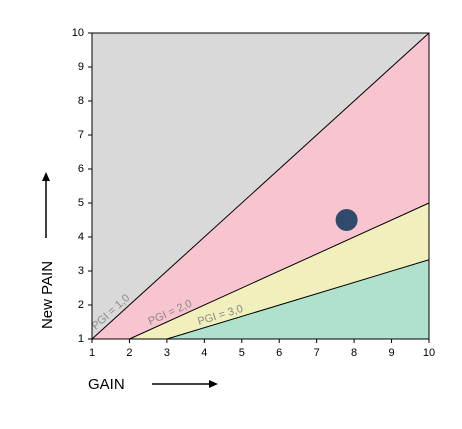 This screenshot has height=429, width=462. I want to click on x-tick-label: 7, so click(317, 353).